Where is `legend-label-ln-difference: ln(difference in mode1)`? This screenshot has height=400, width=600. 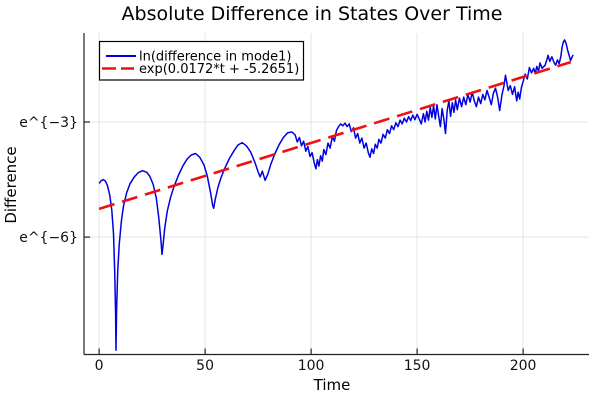
legend-label-ln-difference: ln(difference in mode1) is located at coordinates (215, 57).